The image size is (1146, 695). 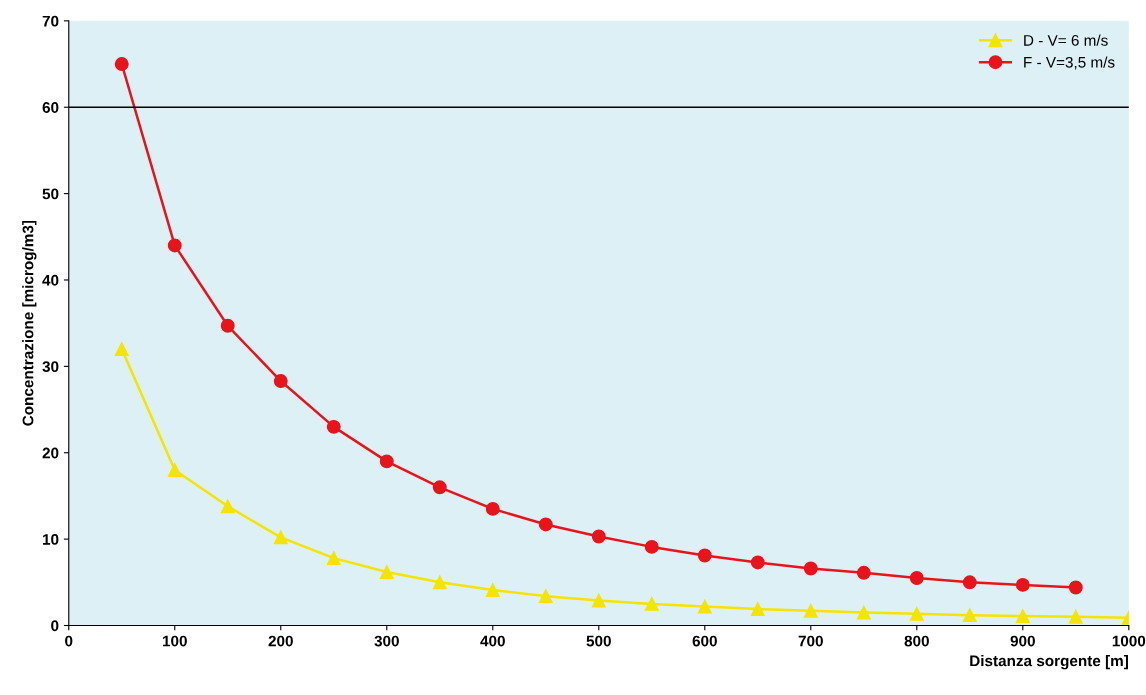 What do you see at coordinates (51, 539) in the screenshot?
I see `y-tick-label: 10` at bounding box center [51, 539].